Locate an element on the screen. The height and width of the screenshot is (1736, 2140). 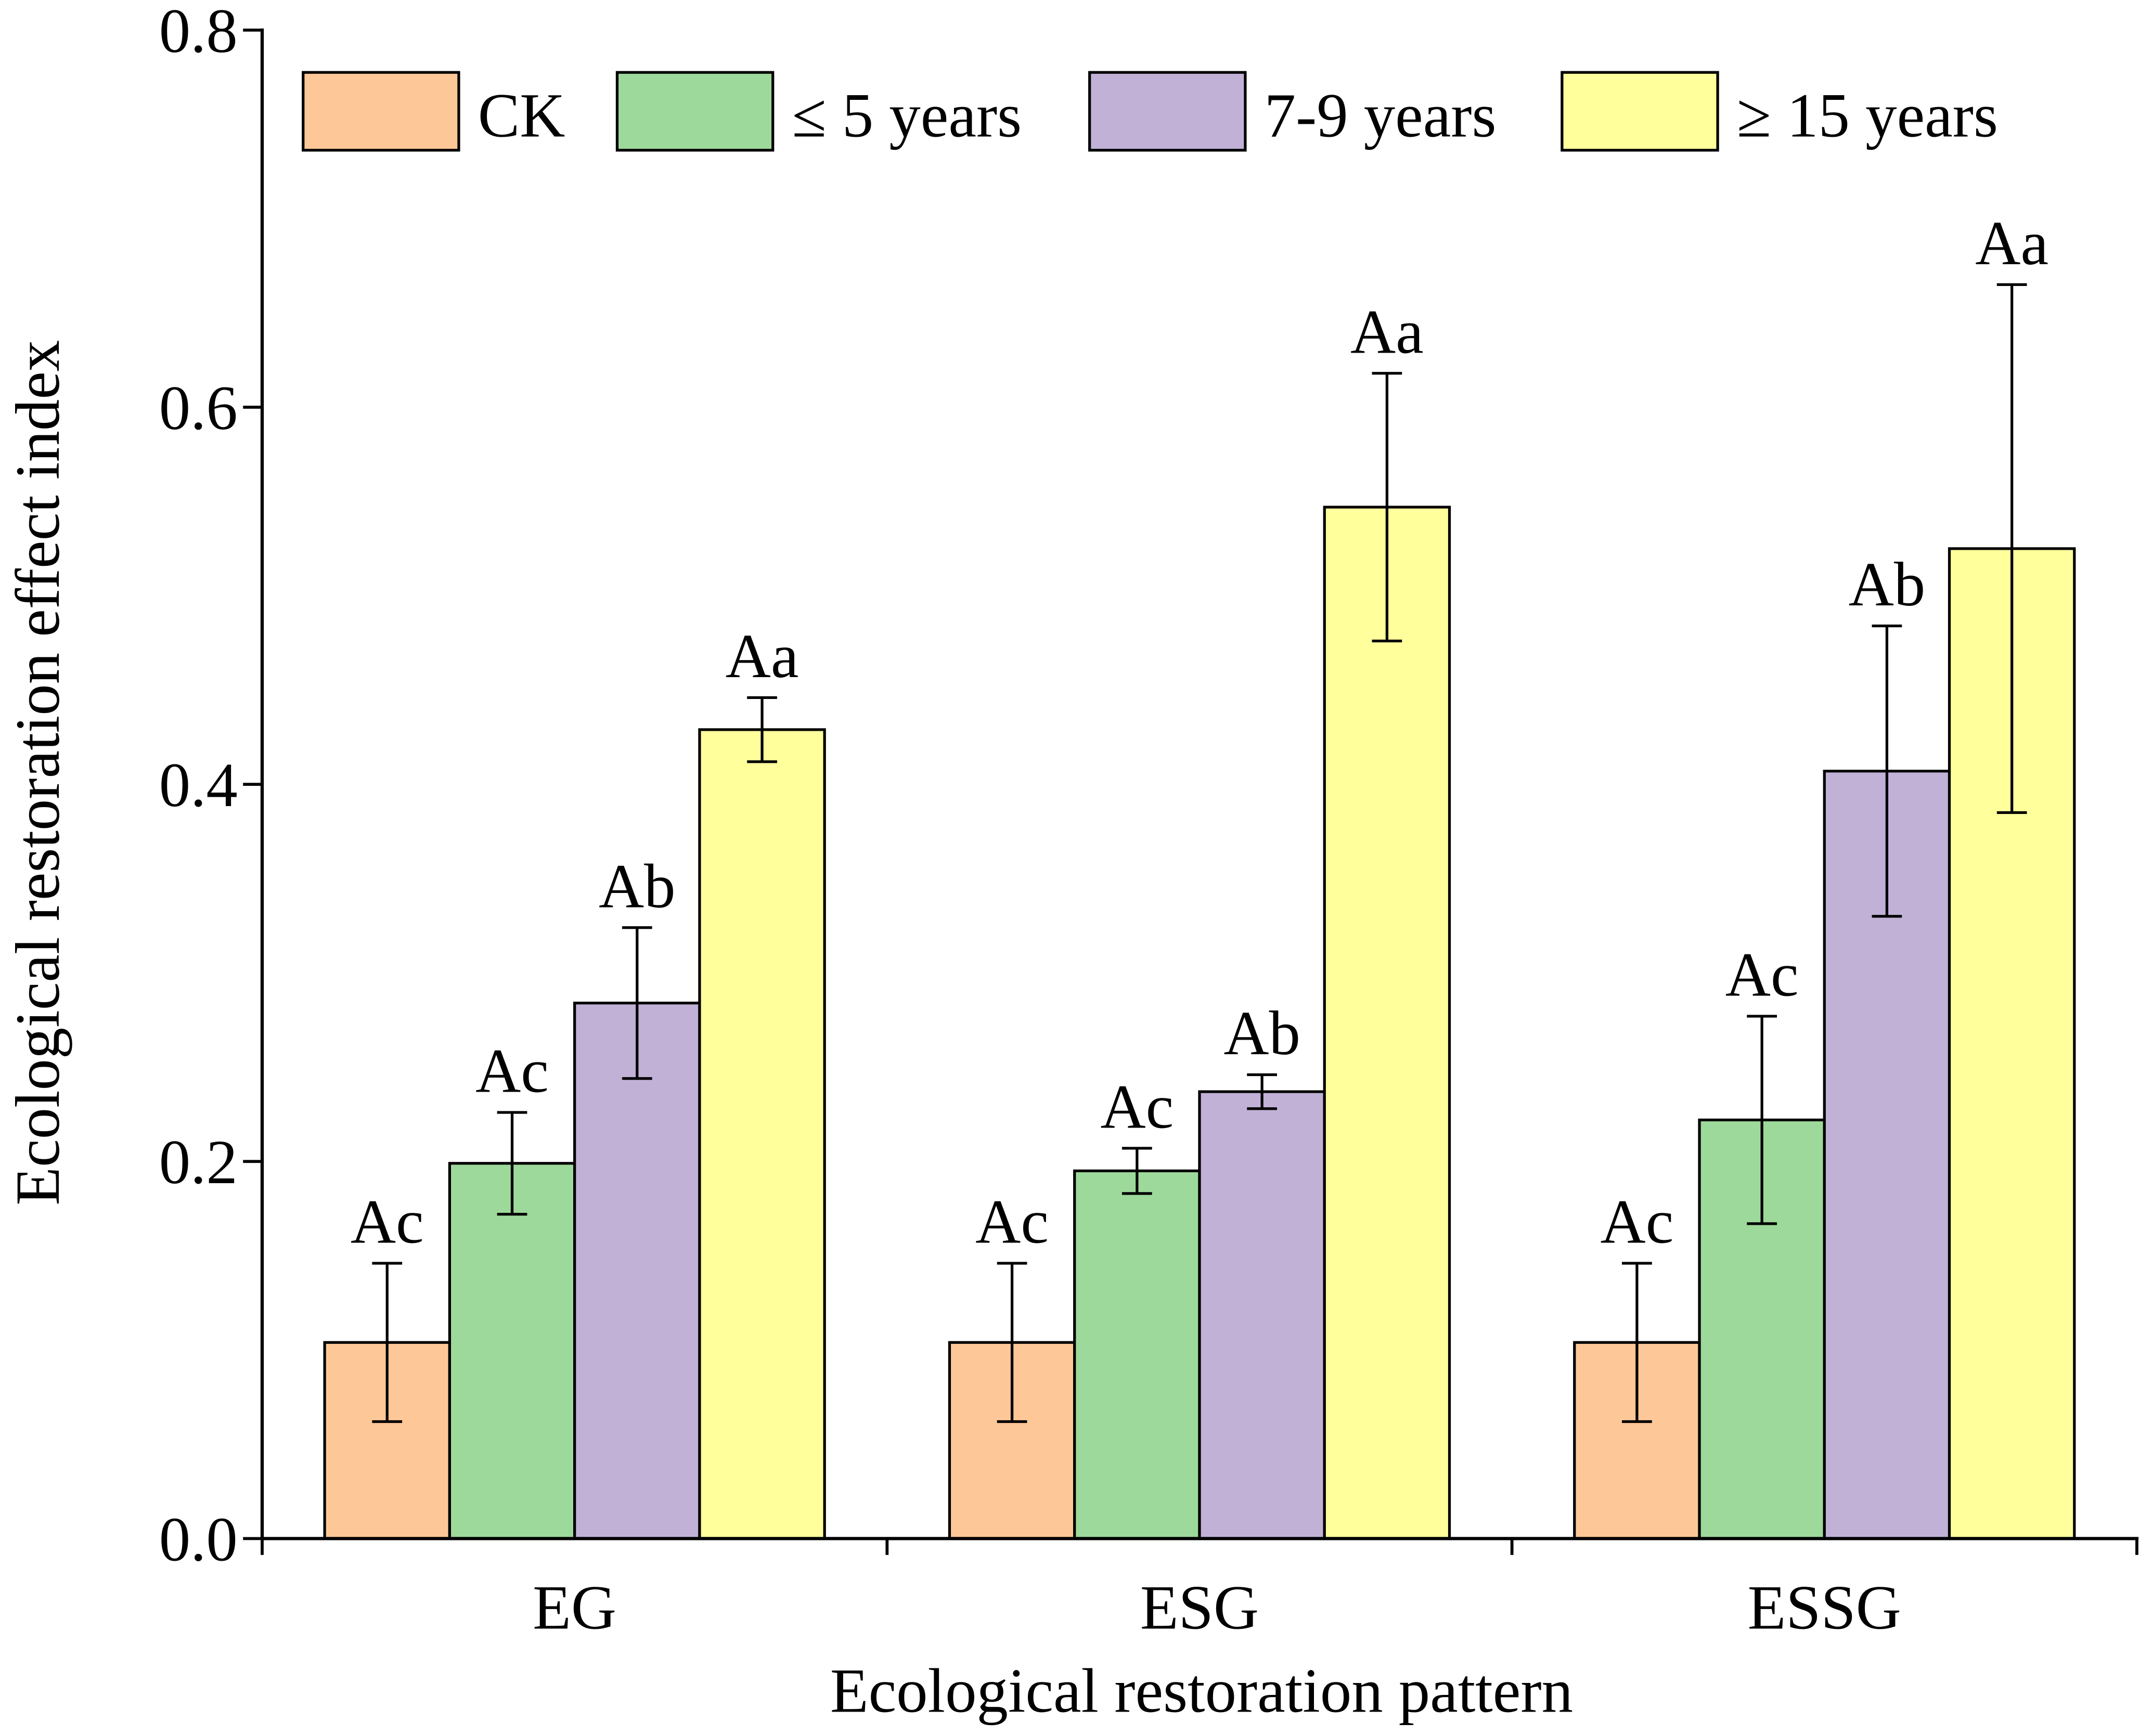
x-axis: EG ESG ESSG is located at coordinates (1200, 1590).